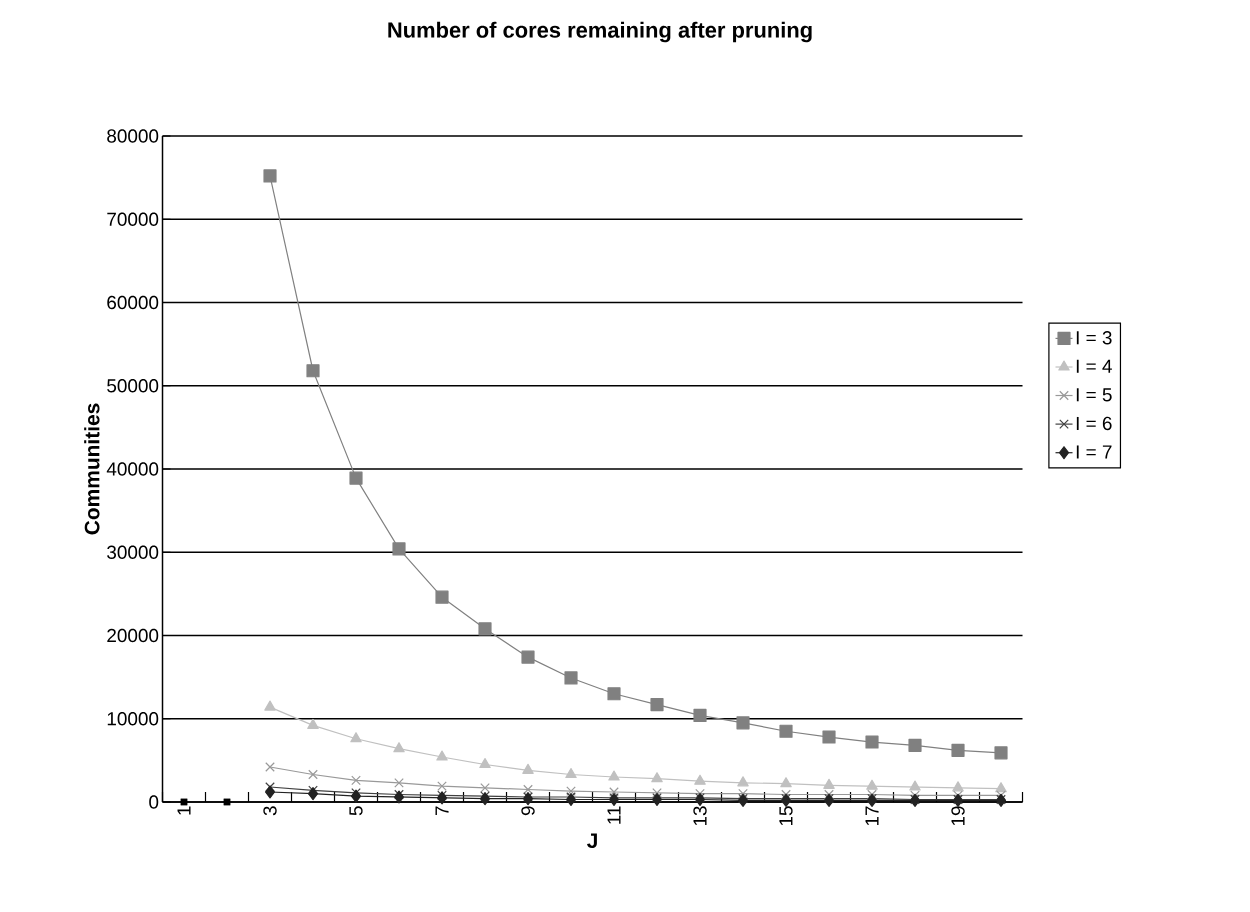  I want to click on y-tick-label: 80000, so click(133, 136).